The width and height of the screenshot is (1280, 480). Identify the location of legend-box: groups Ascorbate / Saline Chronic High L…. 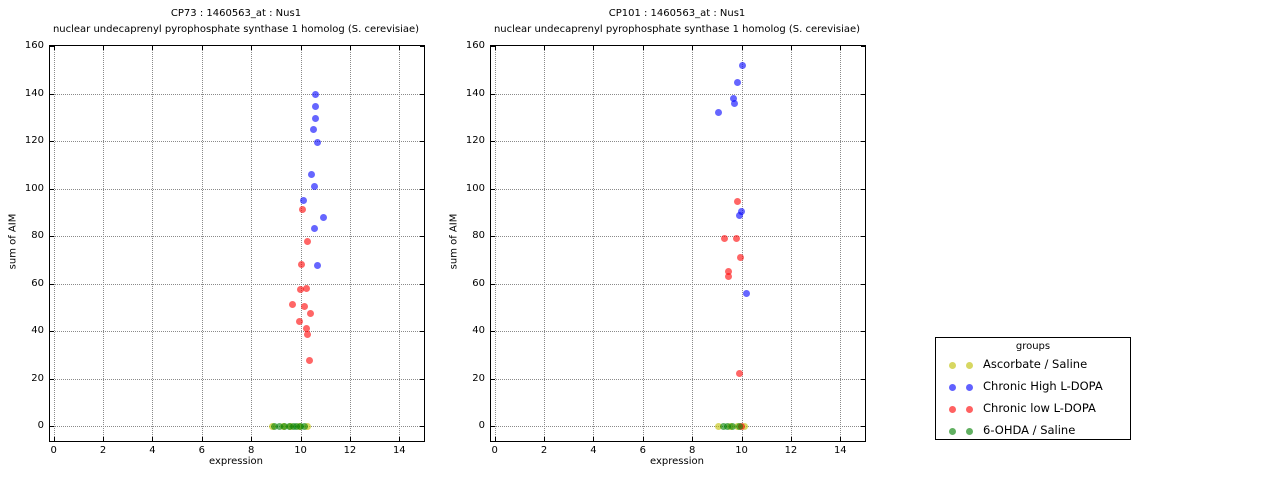
(1033, 388).